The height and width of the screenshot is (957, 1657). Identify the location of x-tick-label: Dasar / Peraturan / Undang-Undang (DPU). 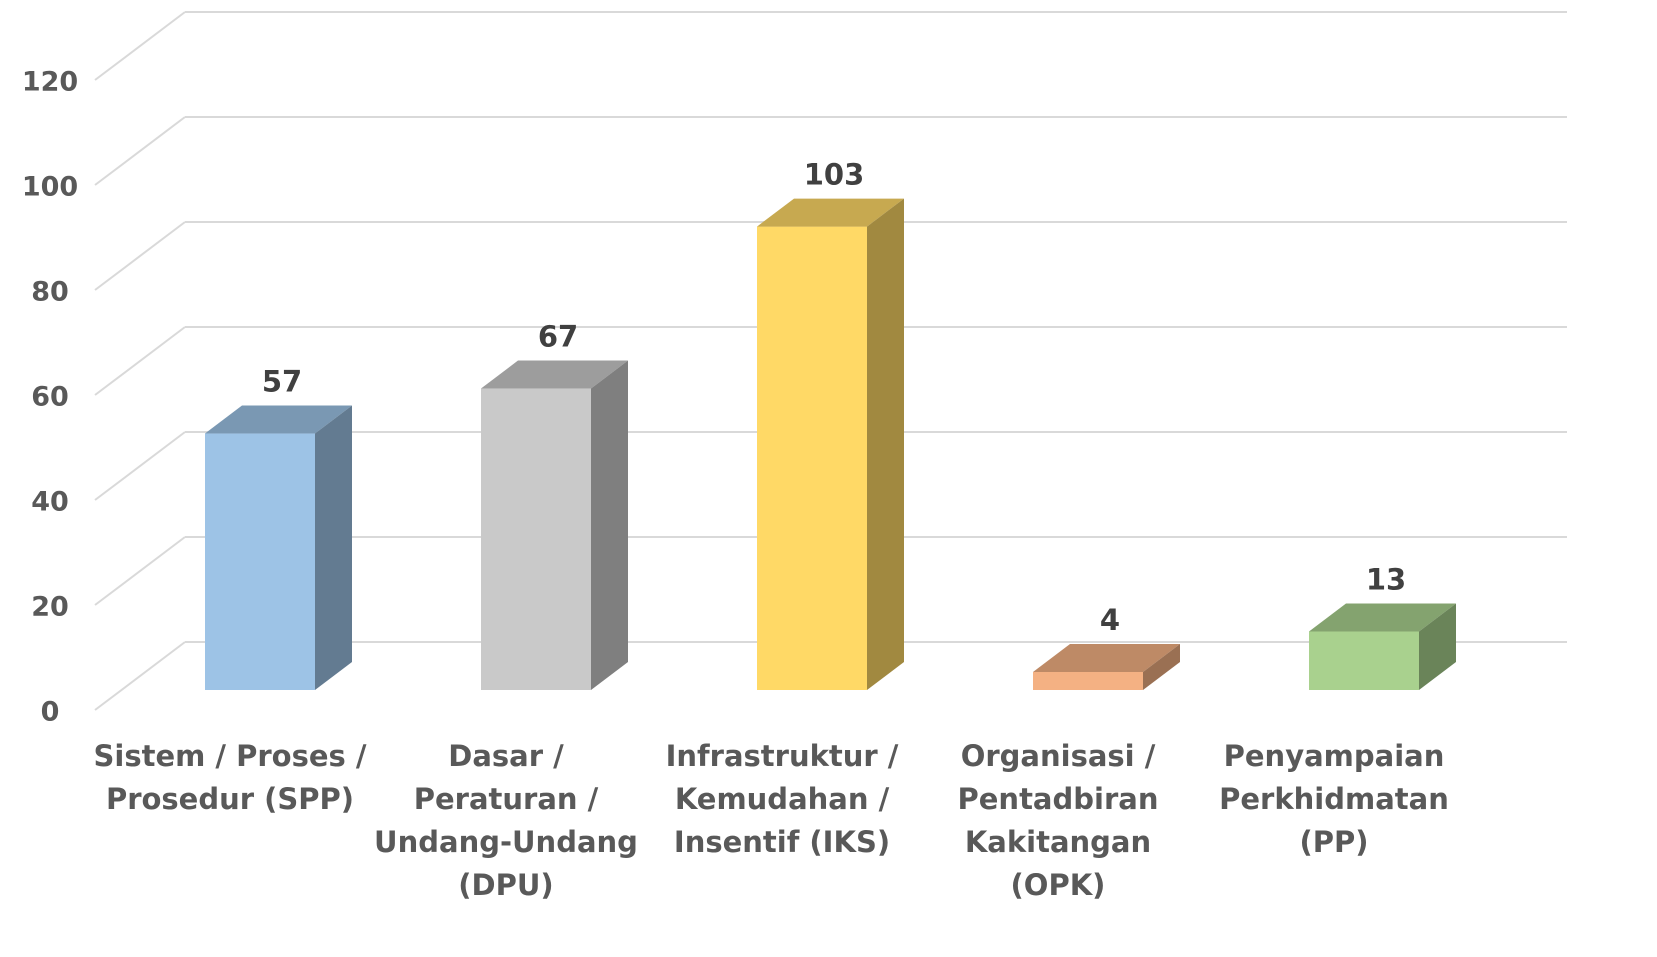
(506, 820).